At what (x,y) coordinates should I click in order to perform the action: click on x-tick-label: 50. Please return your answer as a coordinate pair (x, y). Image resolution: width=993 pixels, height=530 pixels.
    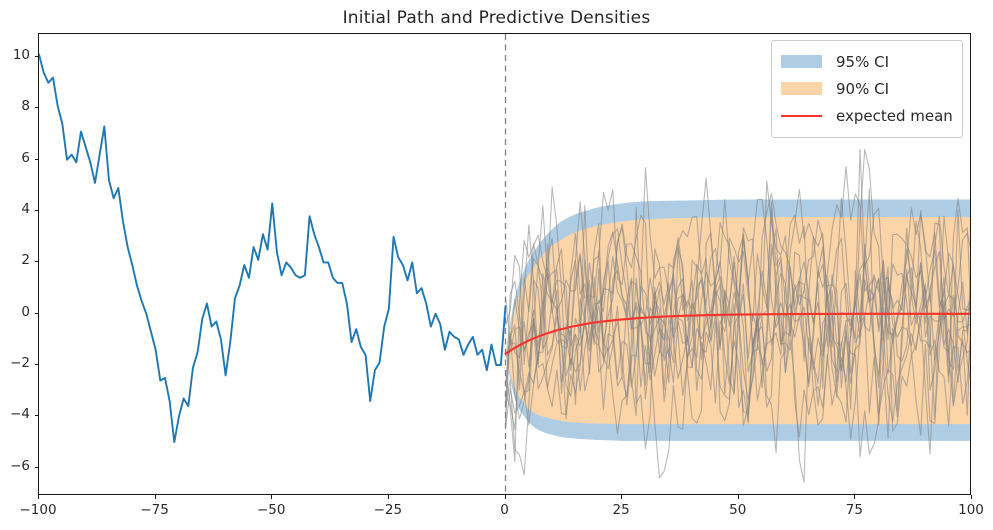
    Looking at the image, I should click on (738, 510).